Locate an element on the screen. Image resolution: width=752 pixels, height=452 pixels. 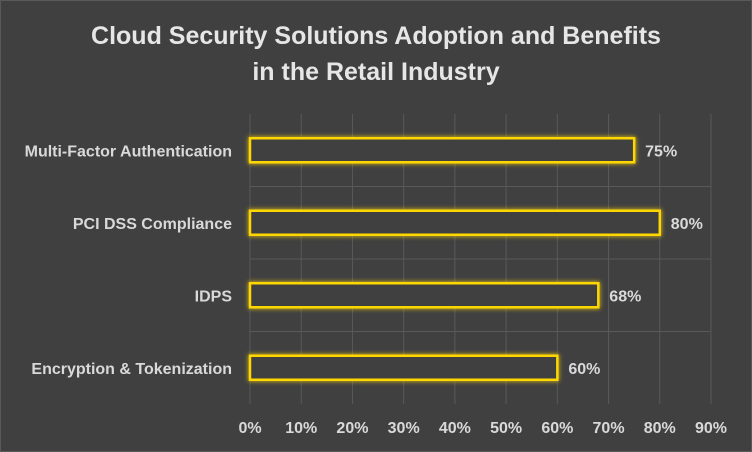
x-tick-label: 80% is located at coordinates (660, 428).